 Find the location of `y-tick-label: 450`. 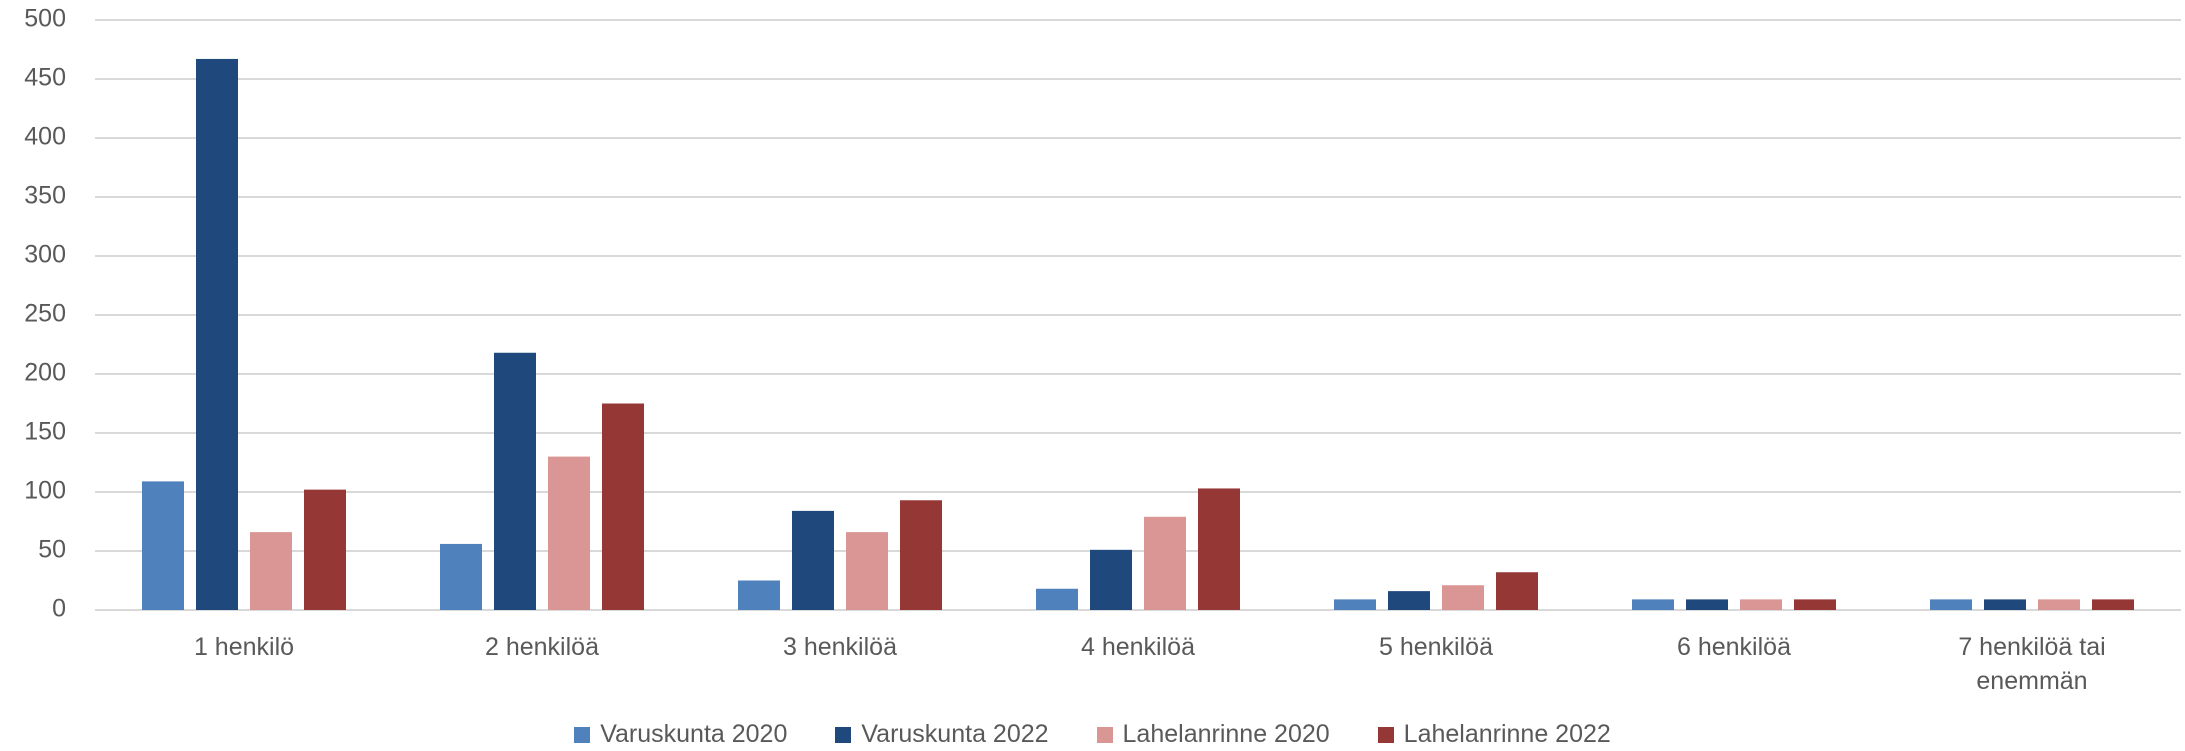

y-tick-label: 450 is located at coordinates (45, 78).